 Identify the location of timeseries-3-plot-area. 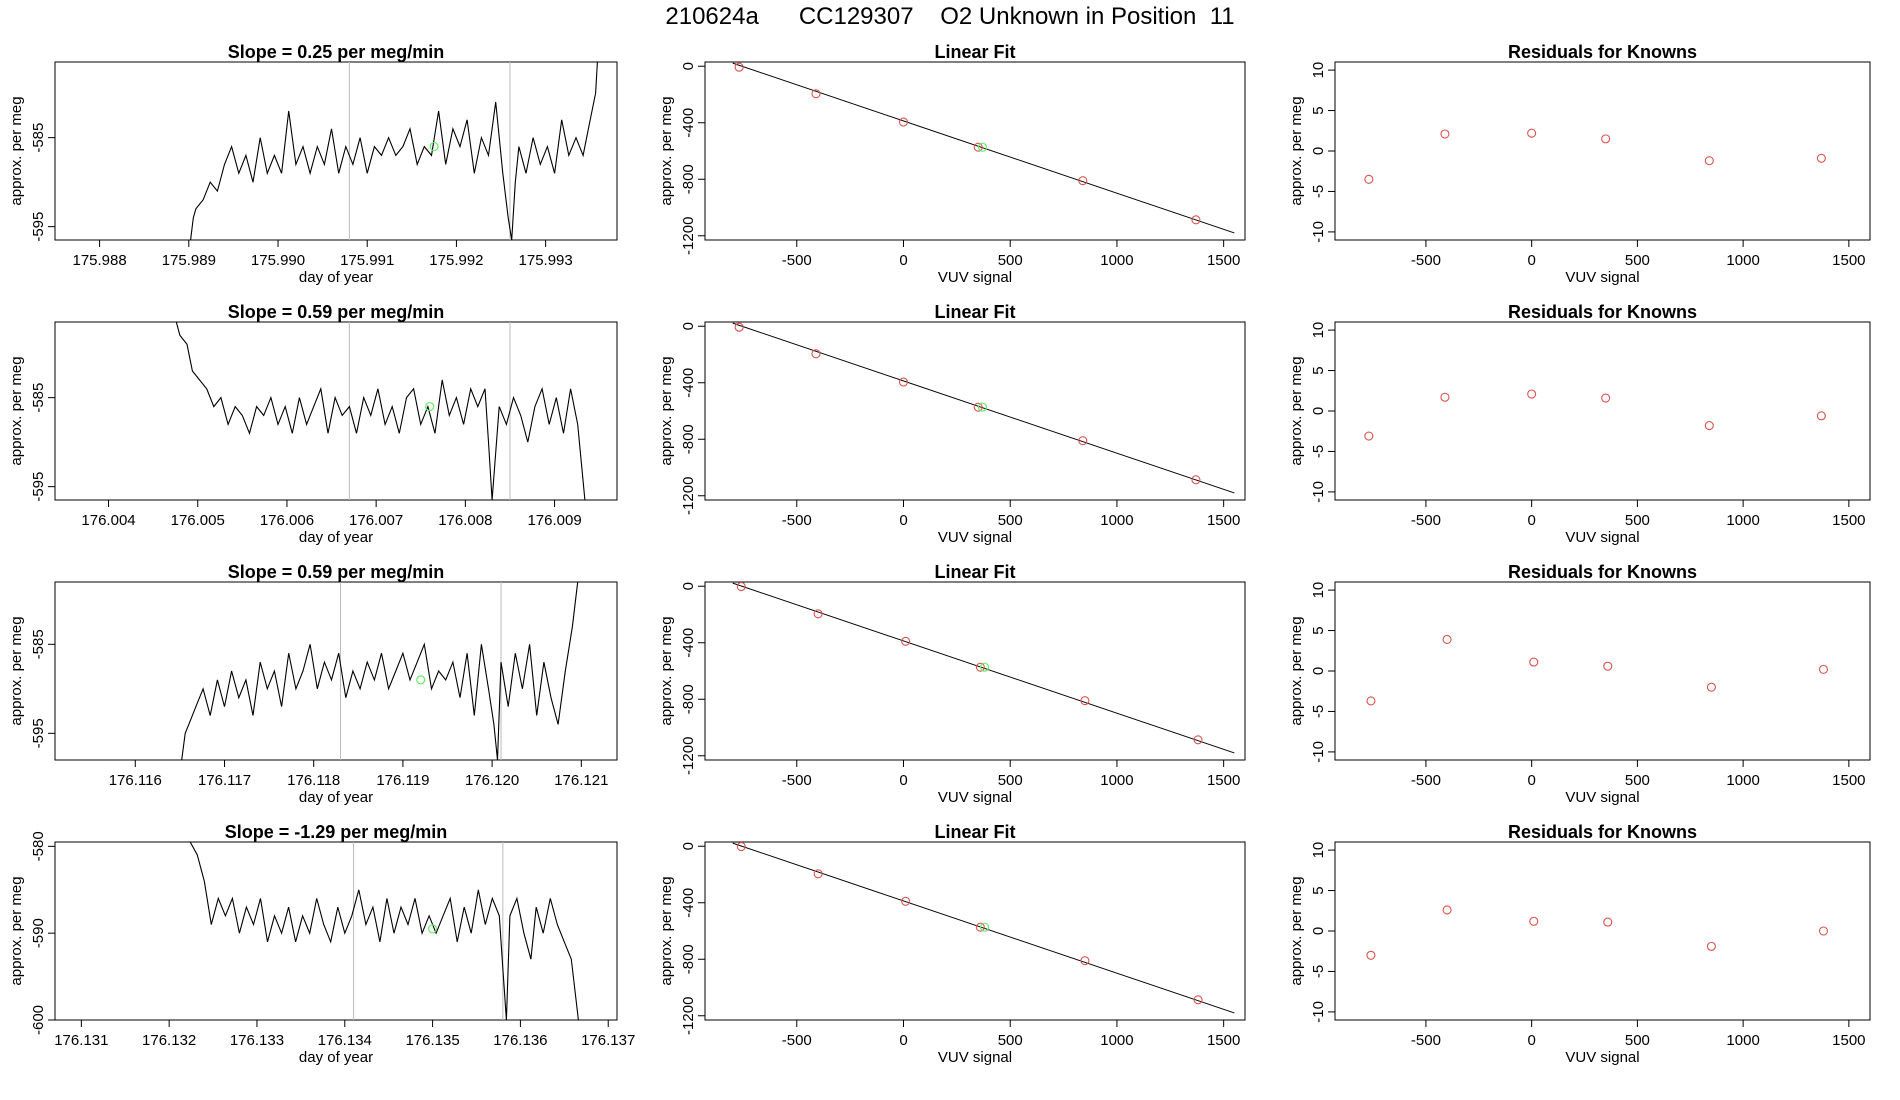
(380, 671).